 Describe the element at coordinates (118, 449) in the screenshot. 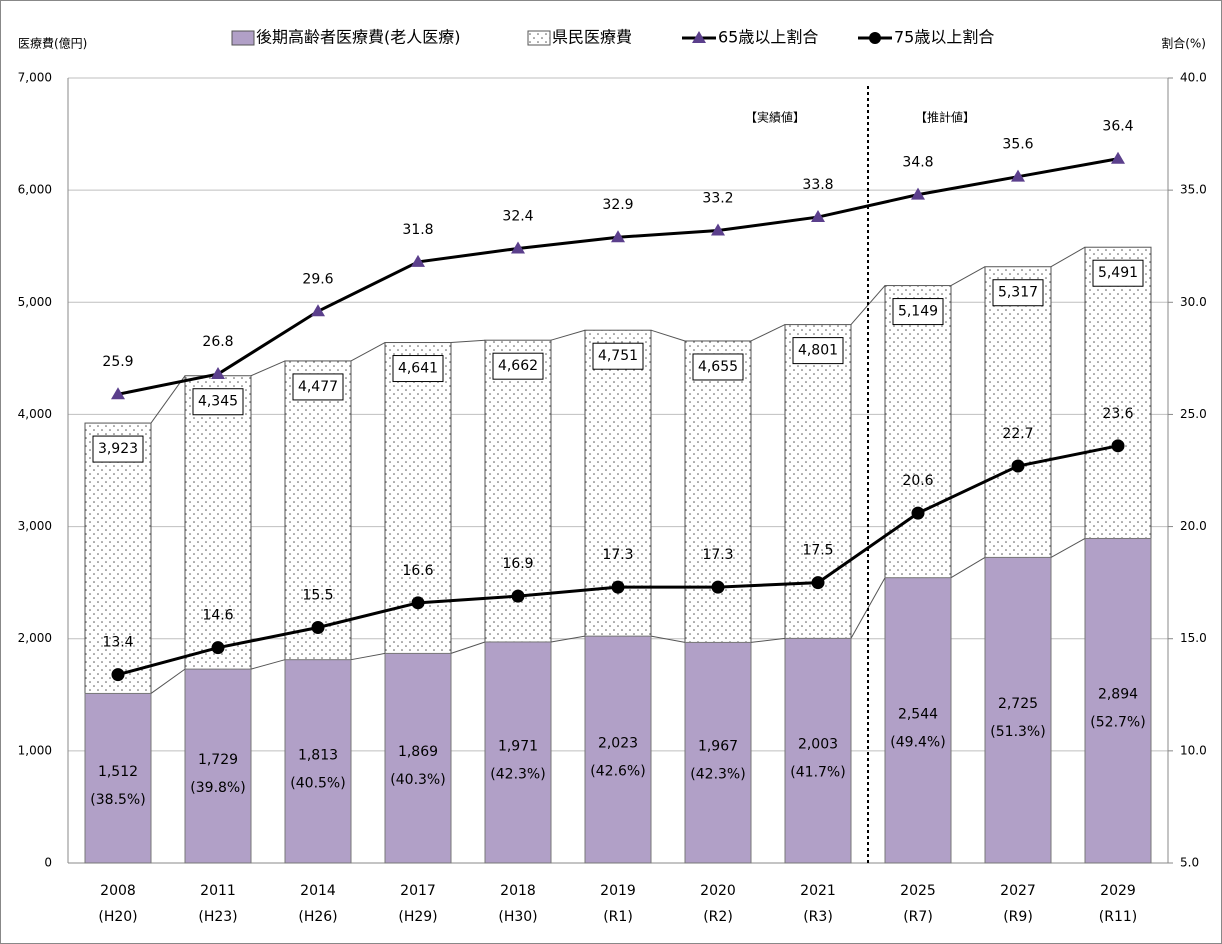

I see `data-label: 3,923` at that location.